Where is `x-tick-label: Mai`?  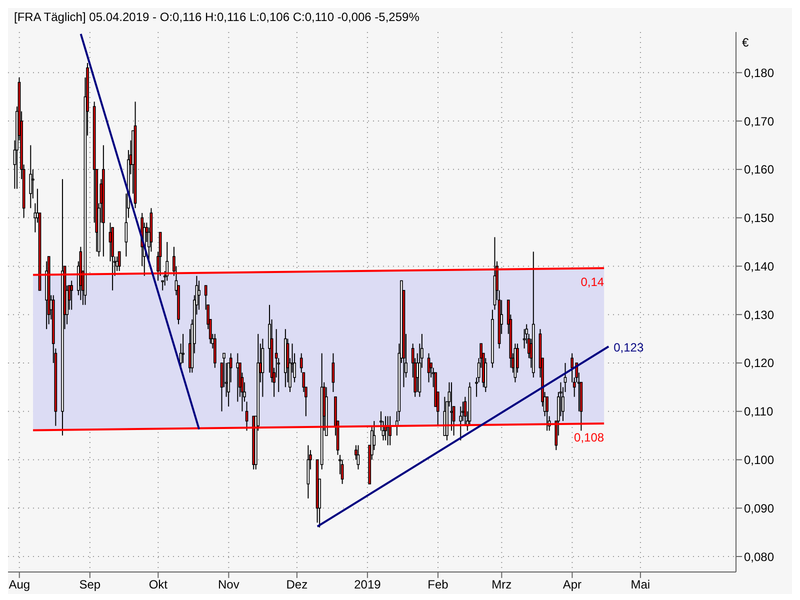
x-tick-label: Mai is located at coordinates (640, 585).